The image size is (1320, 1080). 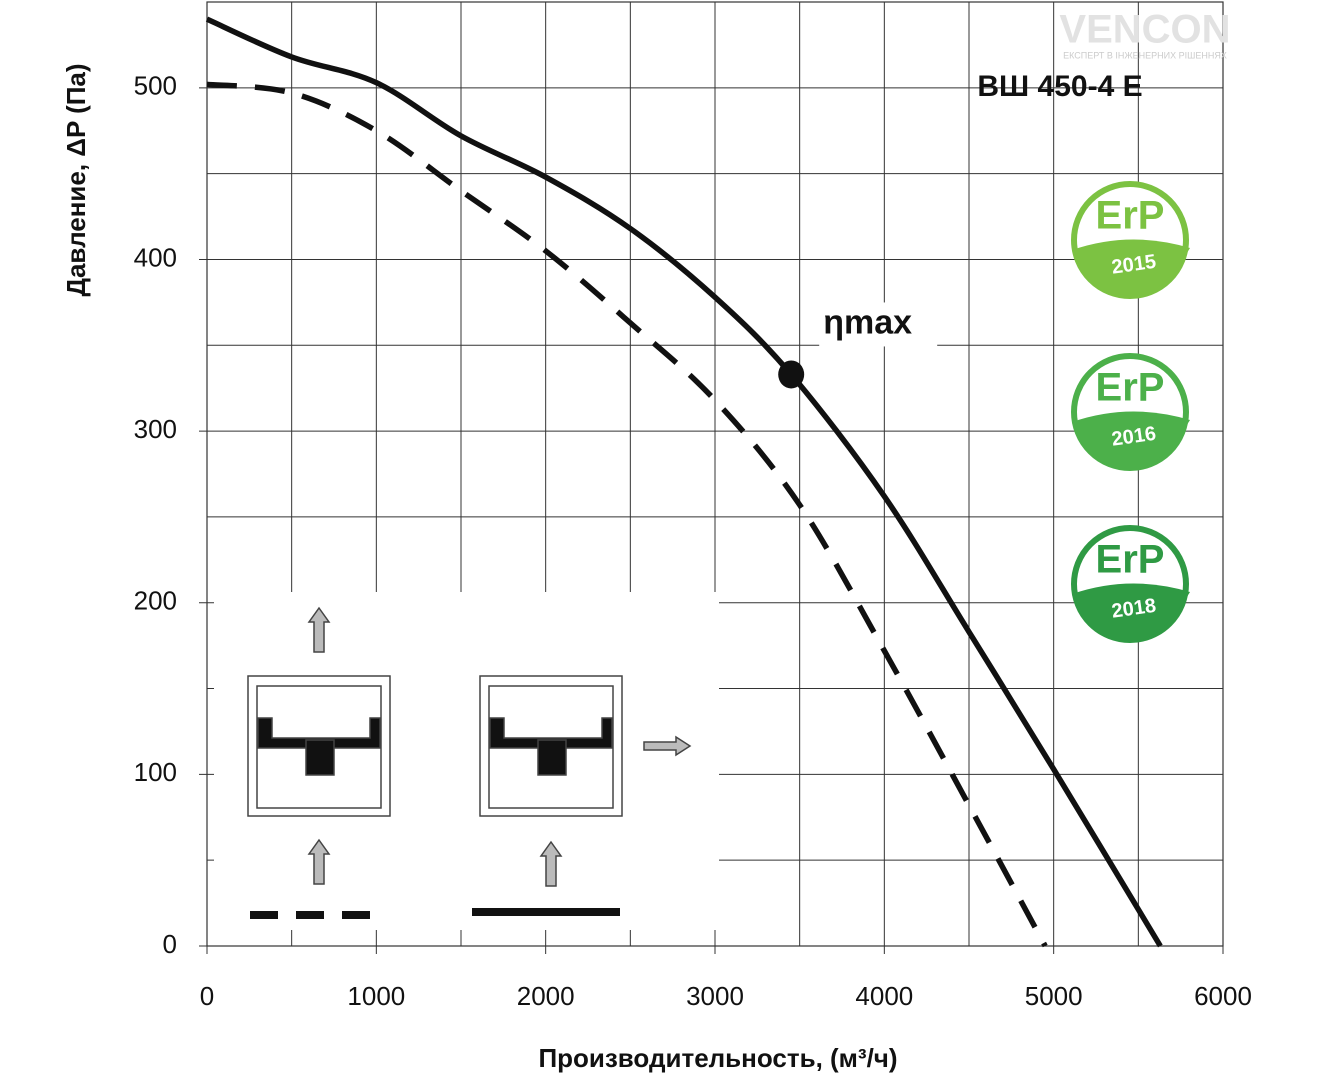 What do you see at coordinates (715, 996) in the screenshot?
I see `x-tick-label: 3000` at bounding box center [715, 996].